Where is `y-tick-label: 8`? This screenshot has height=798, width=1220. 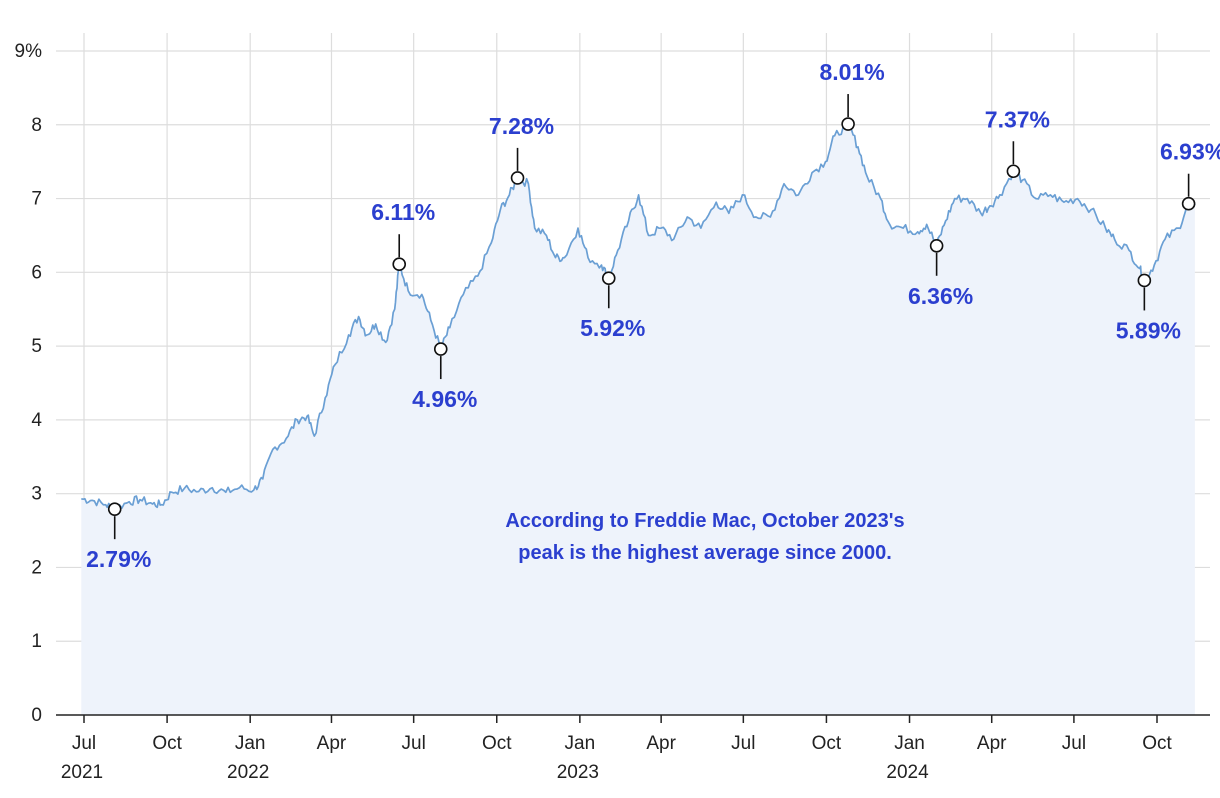
y-tick-label: 8 is located at coordinates (36, 125).